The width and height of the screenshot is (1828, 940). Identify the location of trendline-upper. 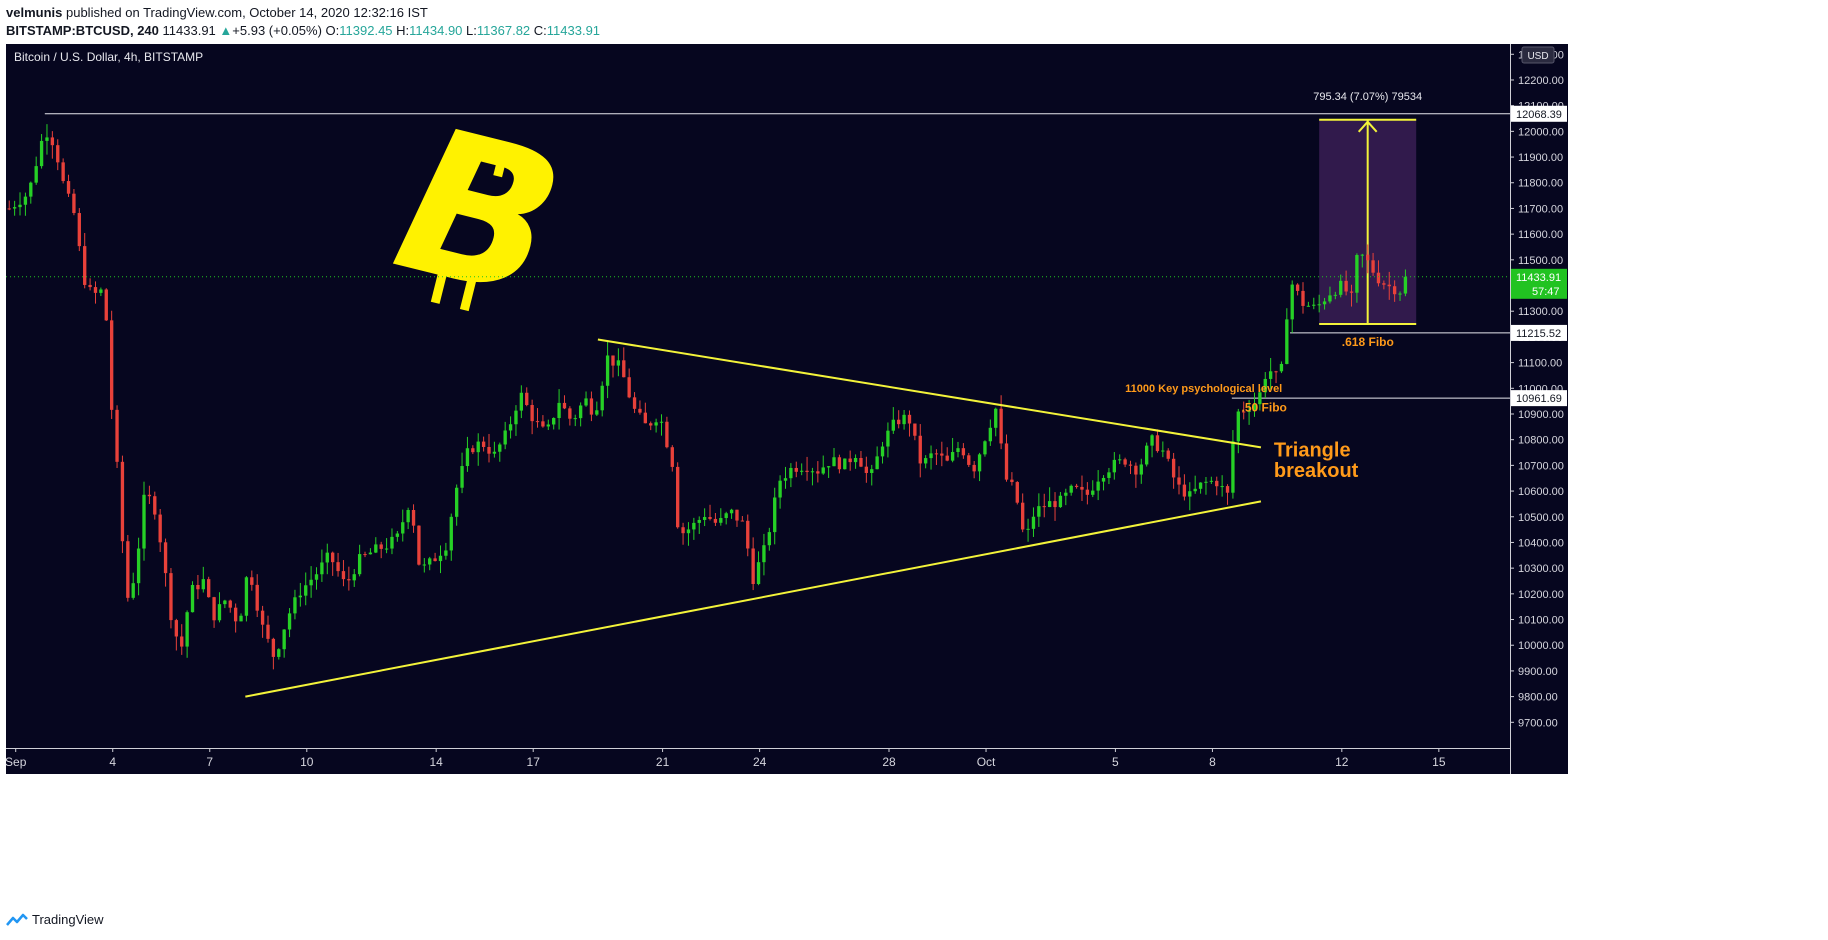
(929, 393).